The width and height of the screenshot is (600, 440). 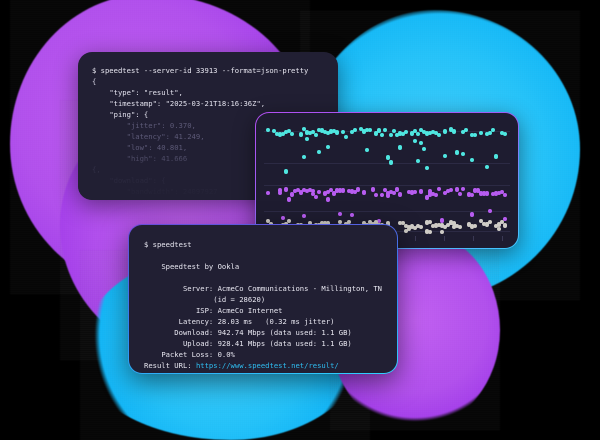 What do you see at coordinates (215, 147) in the screenshot?
I see `json-line: "low": 40.801,` at bounding box center [215, 147].